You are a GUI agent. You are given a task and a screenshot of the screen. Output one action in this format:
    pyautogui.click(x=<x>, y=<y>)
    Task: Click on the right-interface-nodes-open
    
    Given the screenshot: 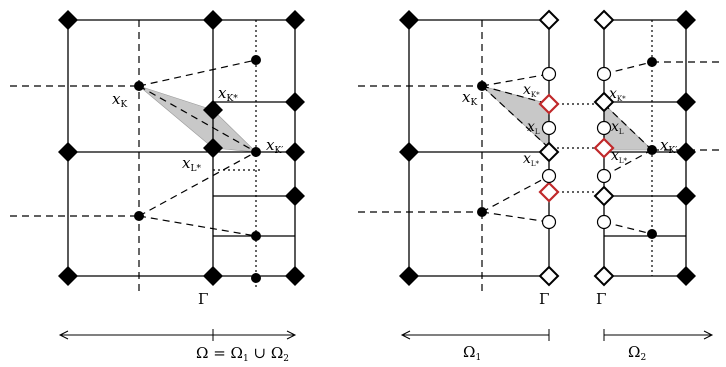 What is the action you would take?
    pyautogui.click(x=576, y=148)
    